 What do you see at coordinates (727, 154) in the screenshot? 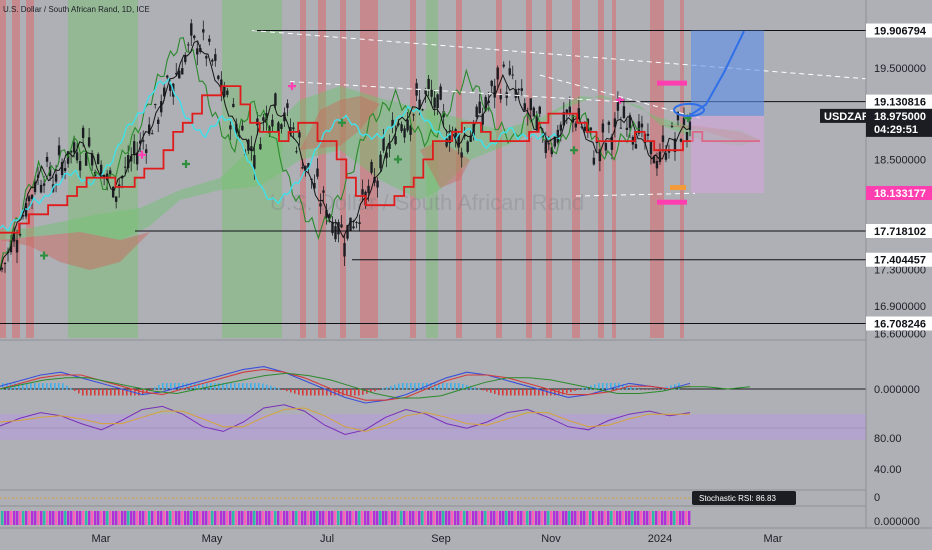
I see `projection-stop-box` at bounding box center [727, 154].